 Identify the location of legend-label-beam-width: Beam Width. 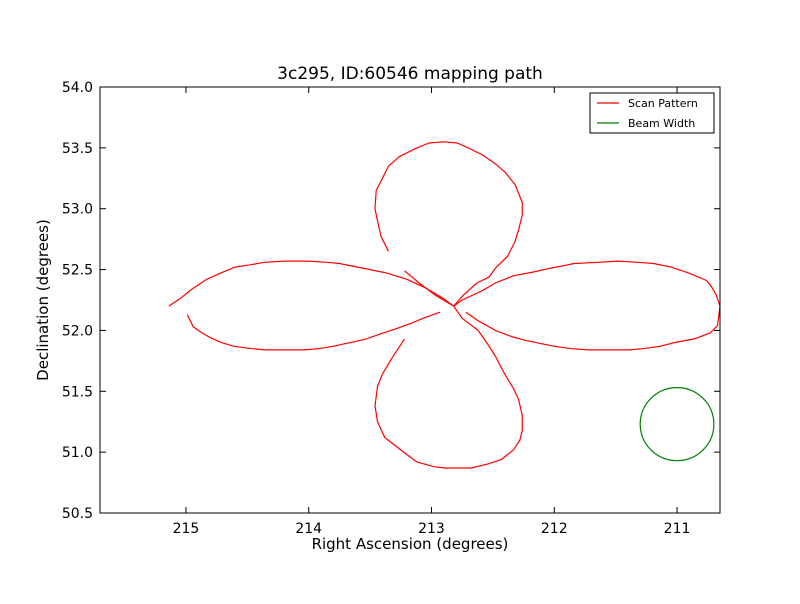
(661, 123).